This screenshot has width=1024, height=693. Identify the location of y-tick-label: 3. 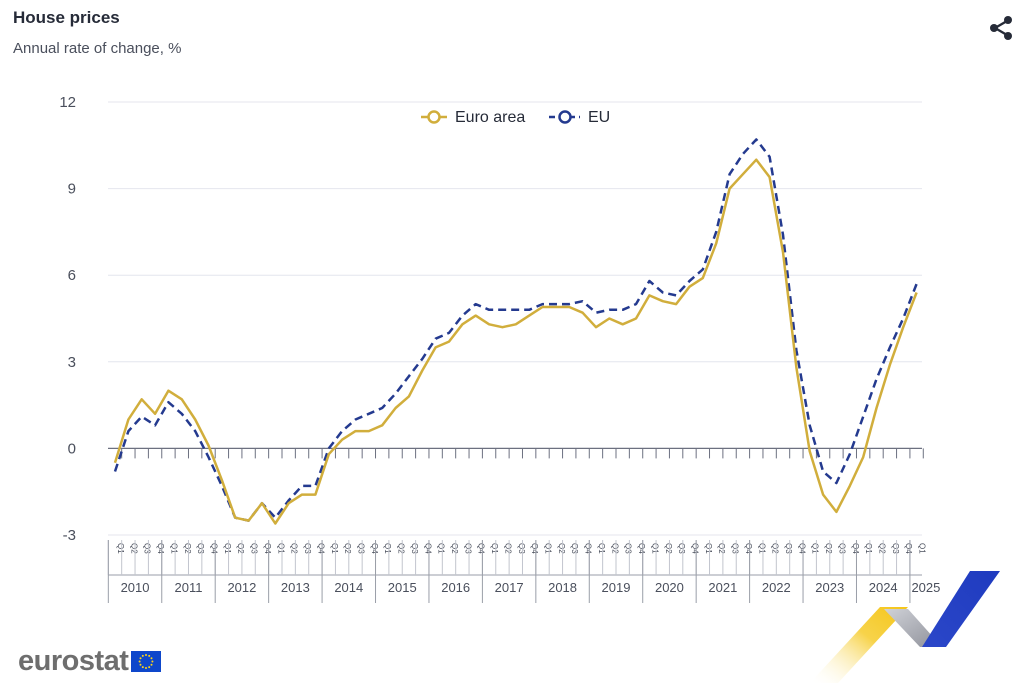
(72, 362).